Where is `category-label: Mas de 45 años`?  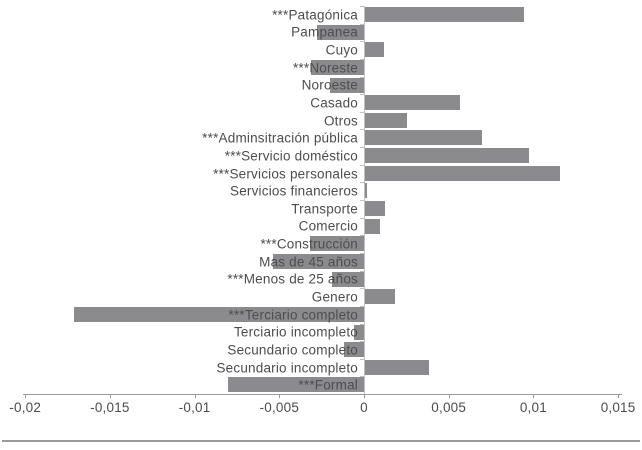 category-label: Mas de 45 años is located at coordinates (308, 262).